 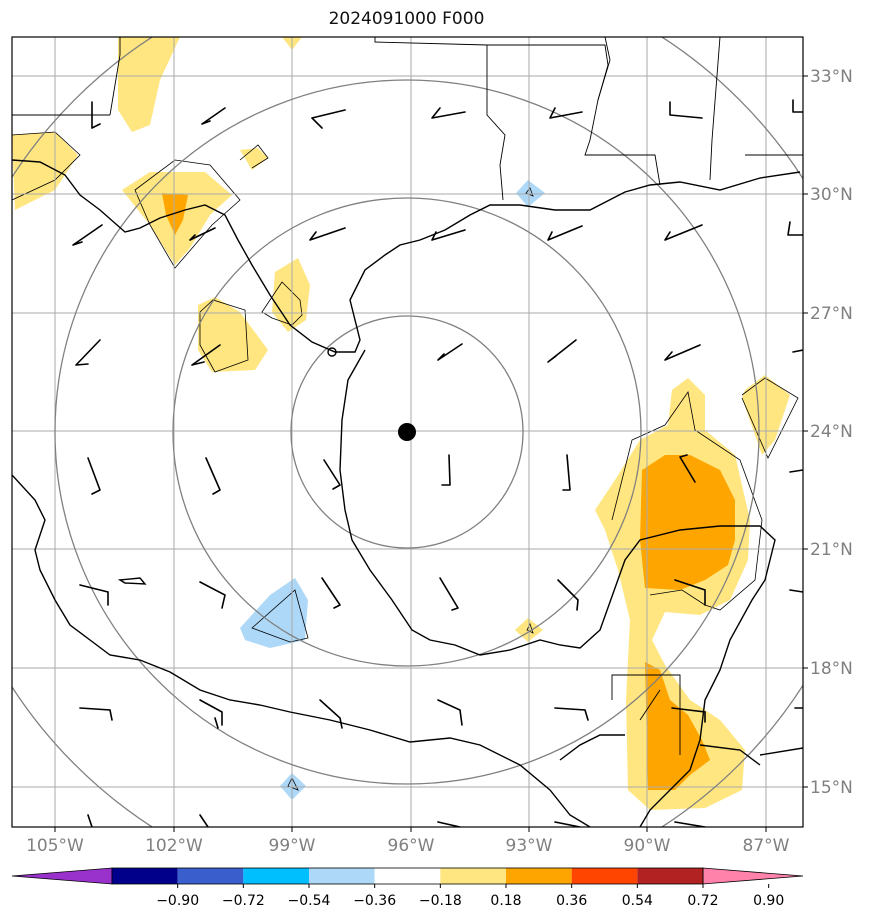 I want to click on lon-label-105: 105°W, so click(x=55, y=846).